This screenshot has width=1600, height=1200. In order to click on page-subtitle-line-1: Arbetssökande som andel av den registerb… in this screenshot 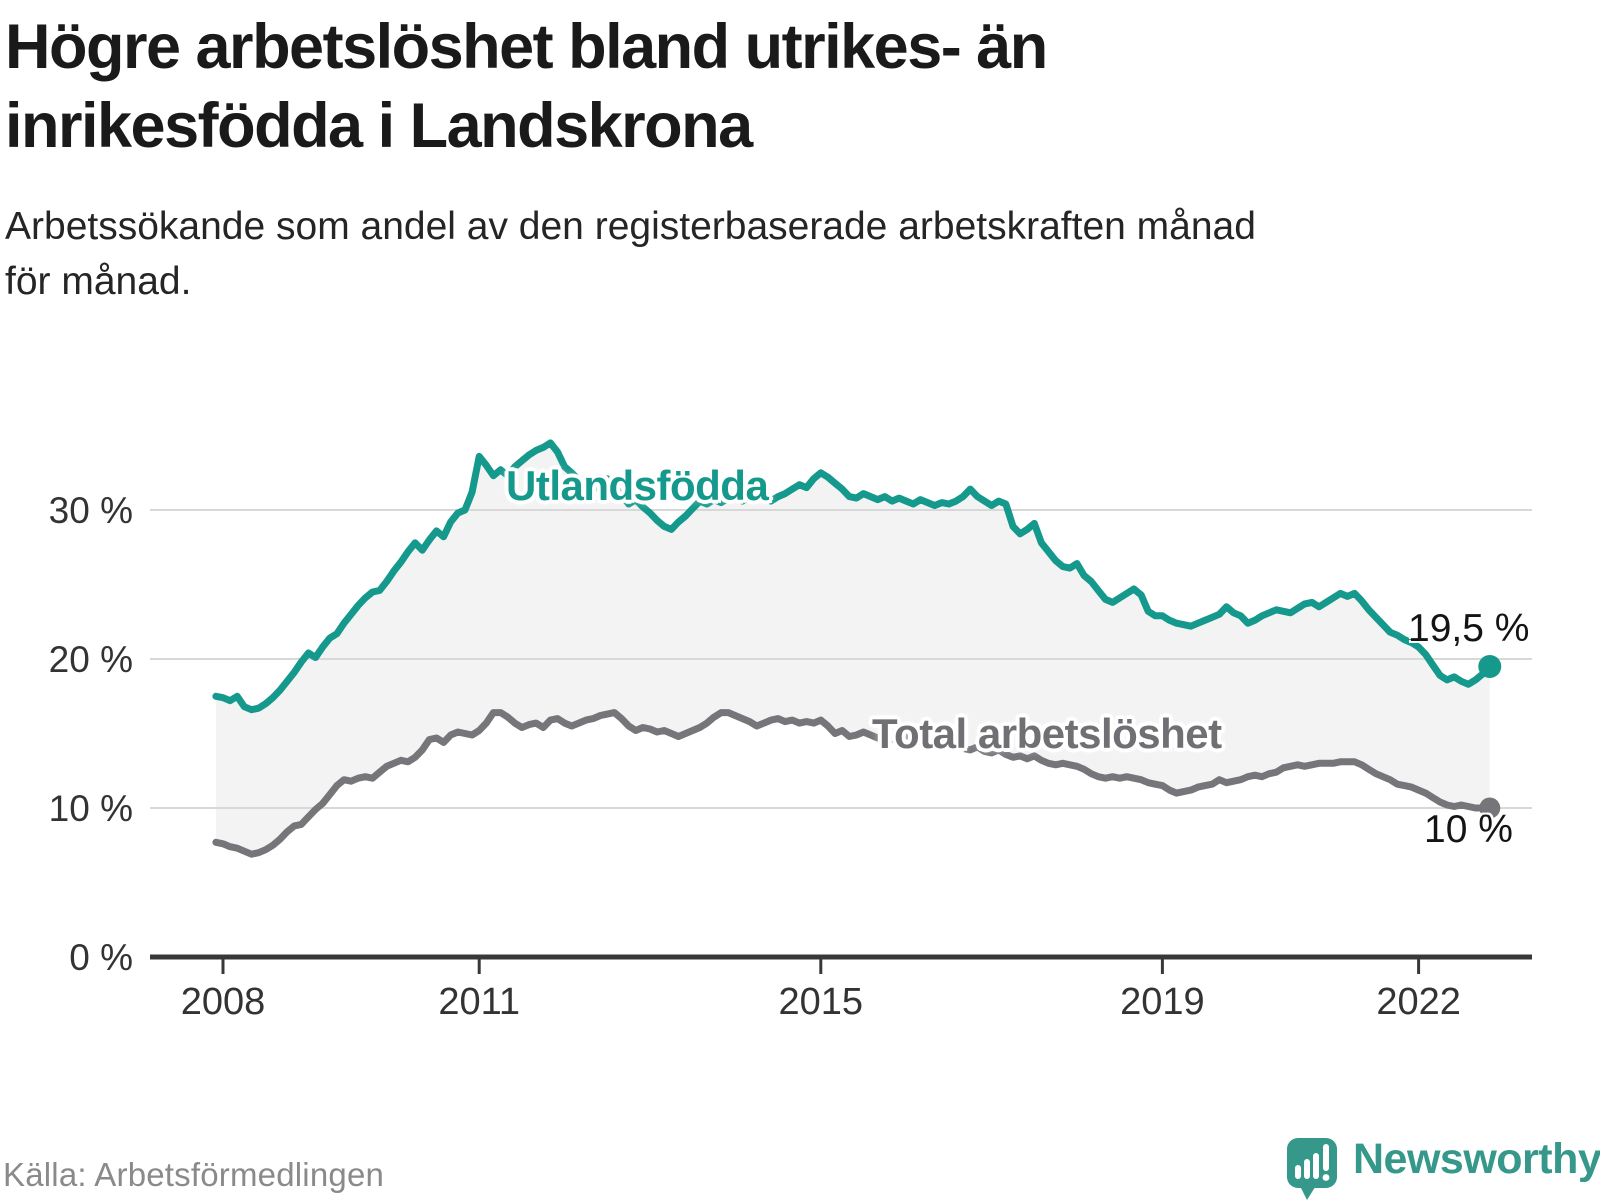, I will do `click(630, 226)`.